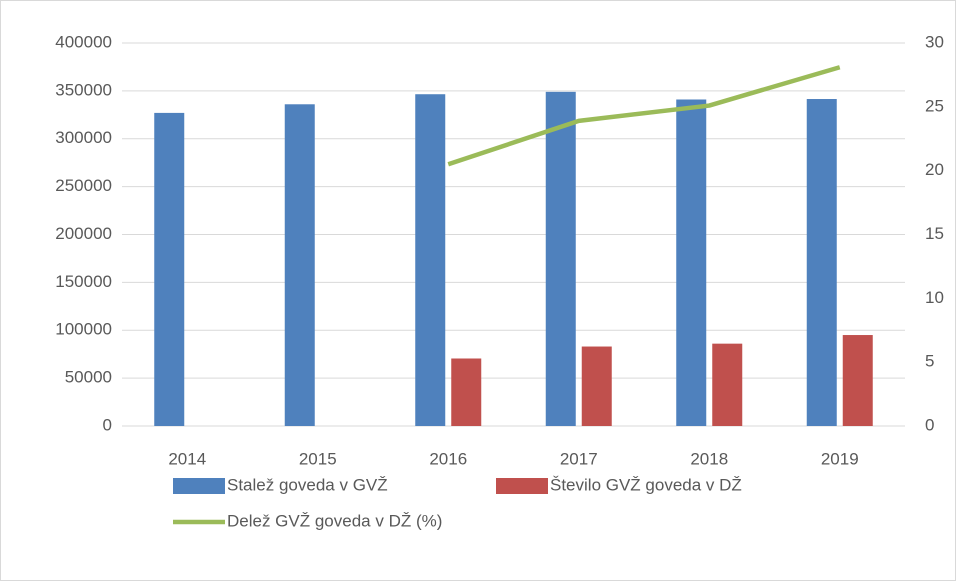  What do you see at coordinates (83, 185) in the screenshot?
I see `y-tick-label: 250000` at bounding box center [83, 185].